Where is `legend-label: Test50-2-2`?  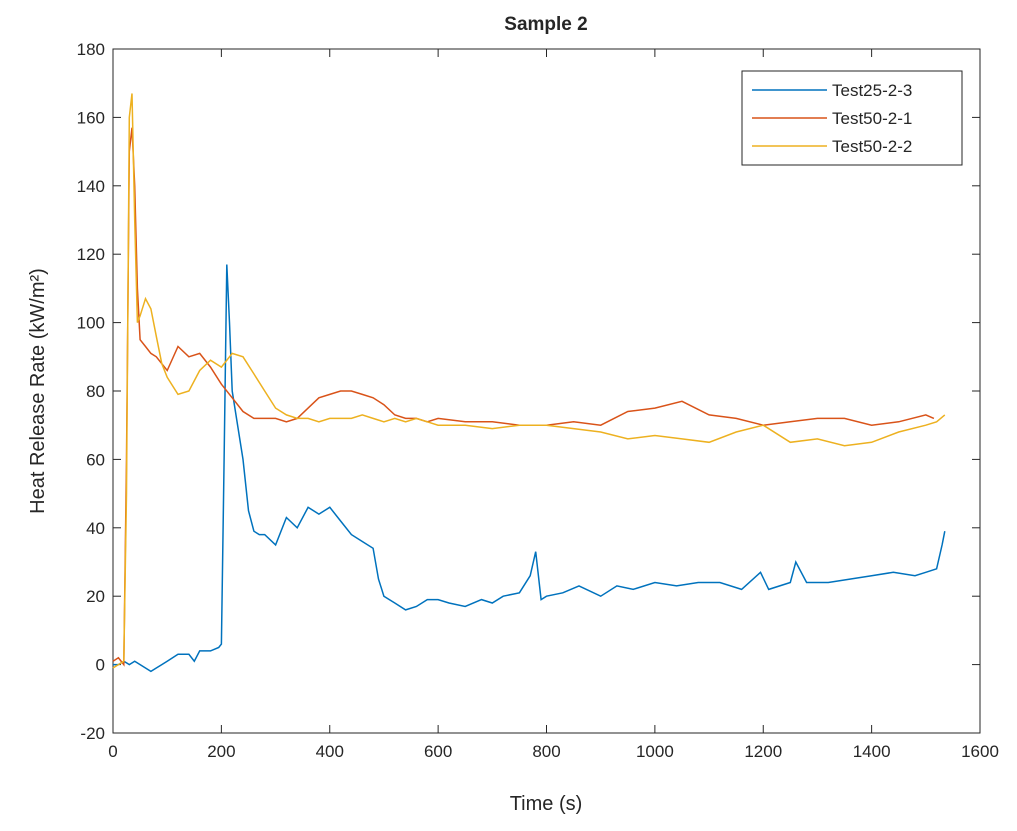
legend-label: Test50-2-2 is located at coordinates (872, 146).